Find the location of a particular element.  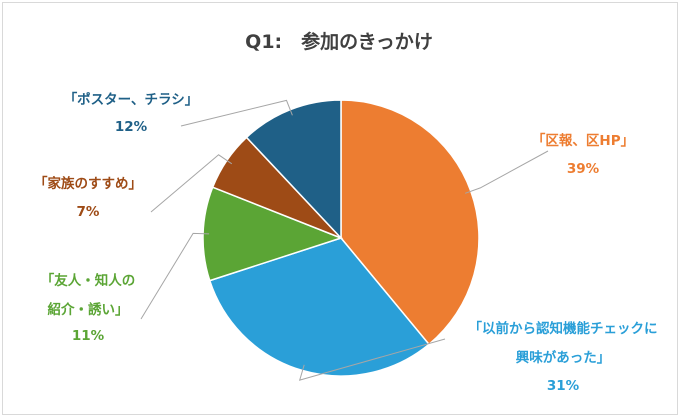

slice-label-4-line-1: 「家族のすすめ」 is located at coordinates (88, 183).